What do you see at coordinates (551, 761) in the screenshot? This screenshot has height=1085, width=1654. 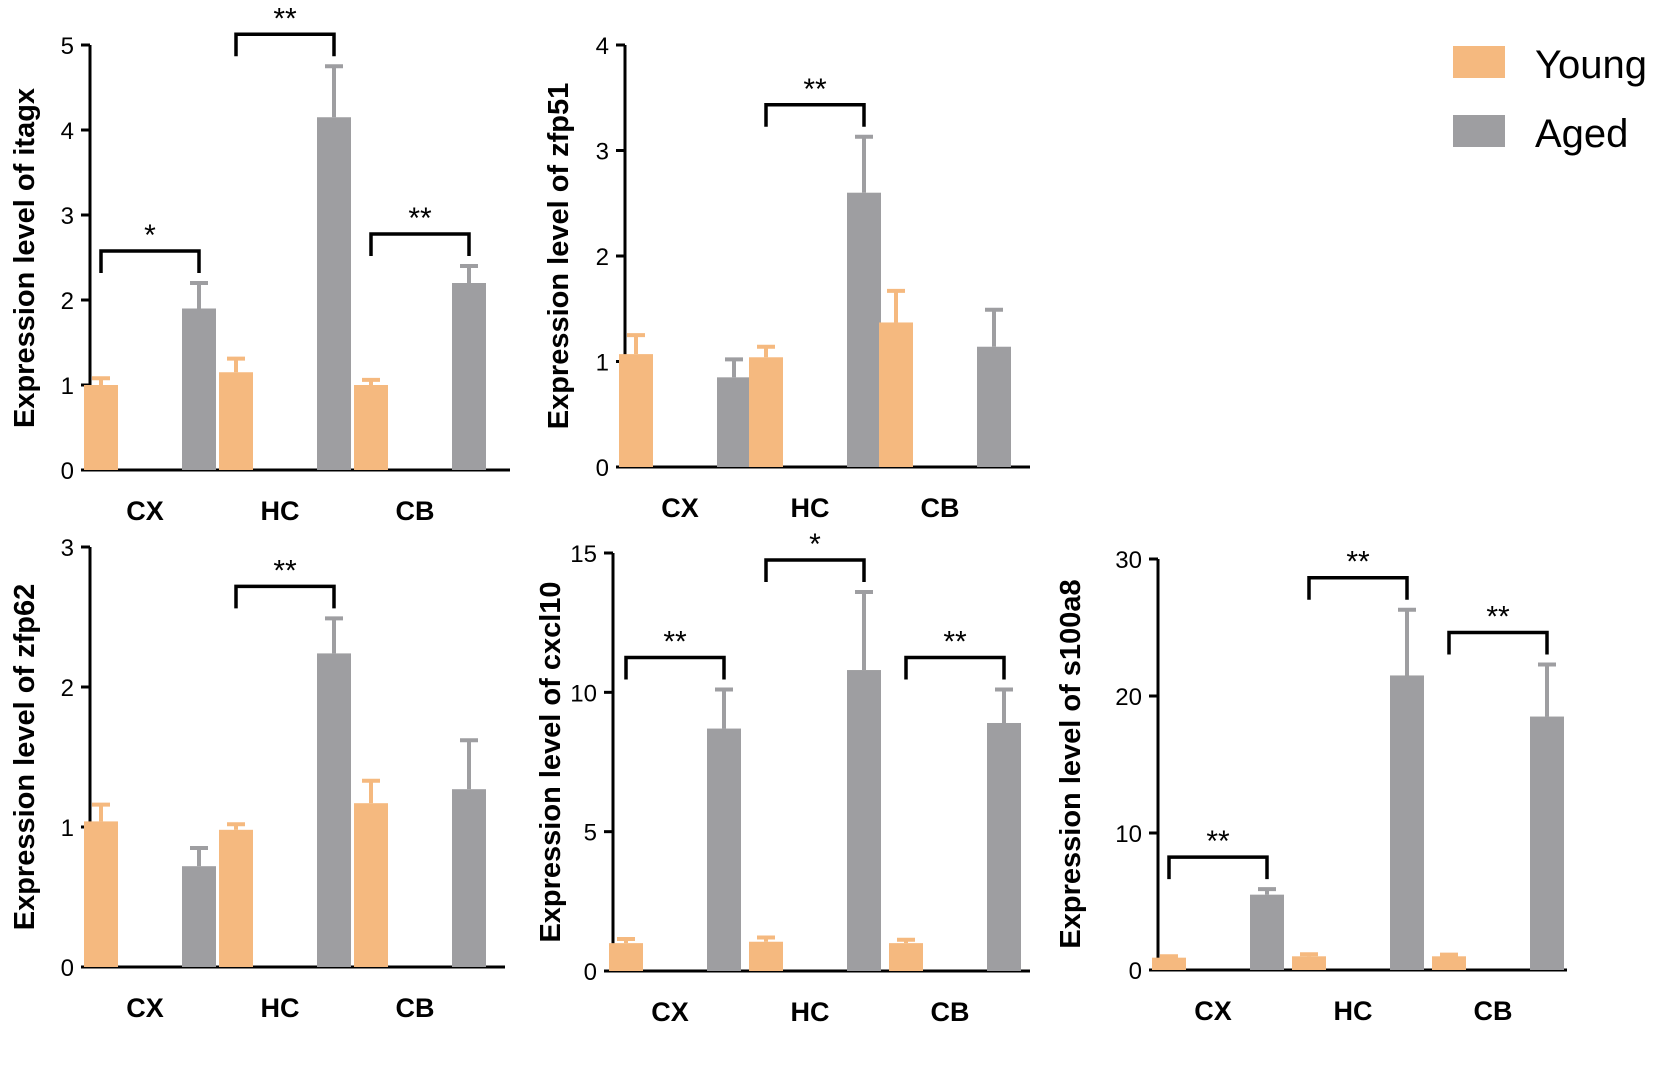 I see `y-axis-title: Expression level of cxcl10` at bounding box center [551, 761].